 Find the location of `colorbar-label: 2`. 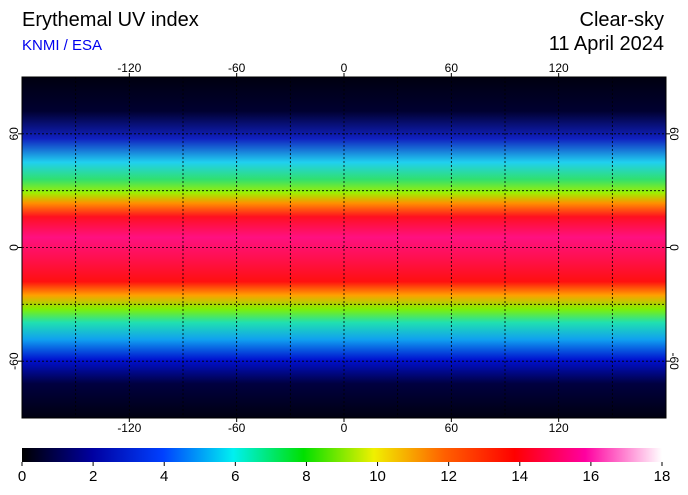

colorbar-label: 2 is located at coordinates (93, 476).